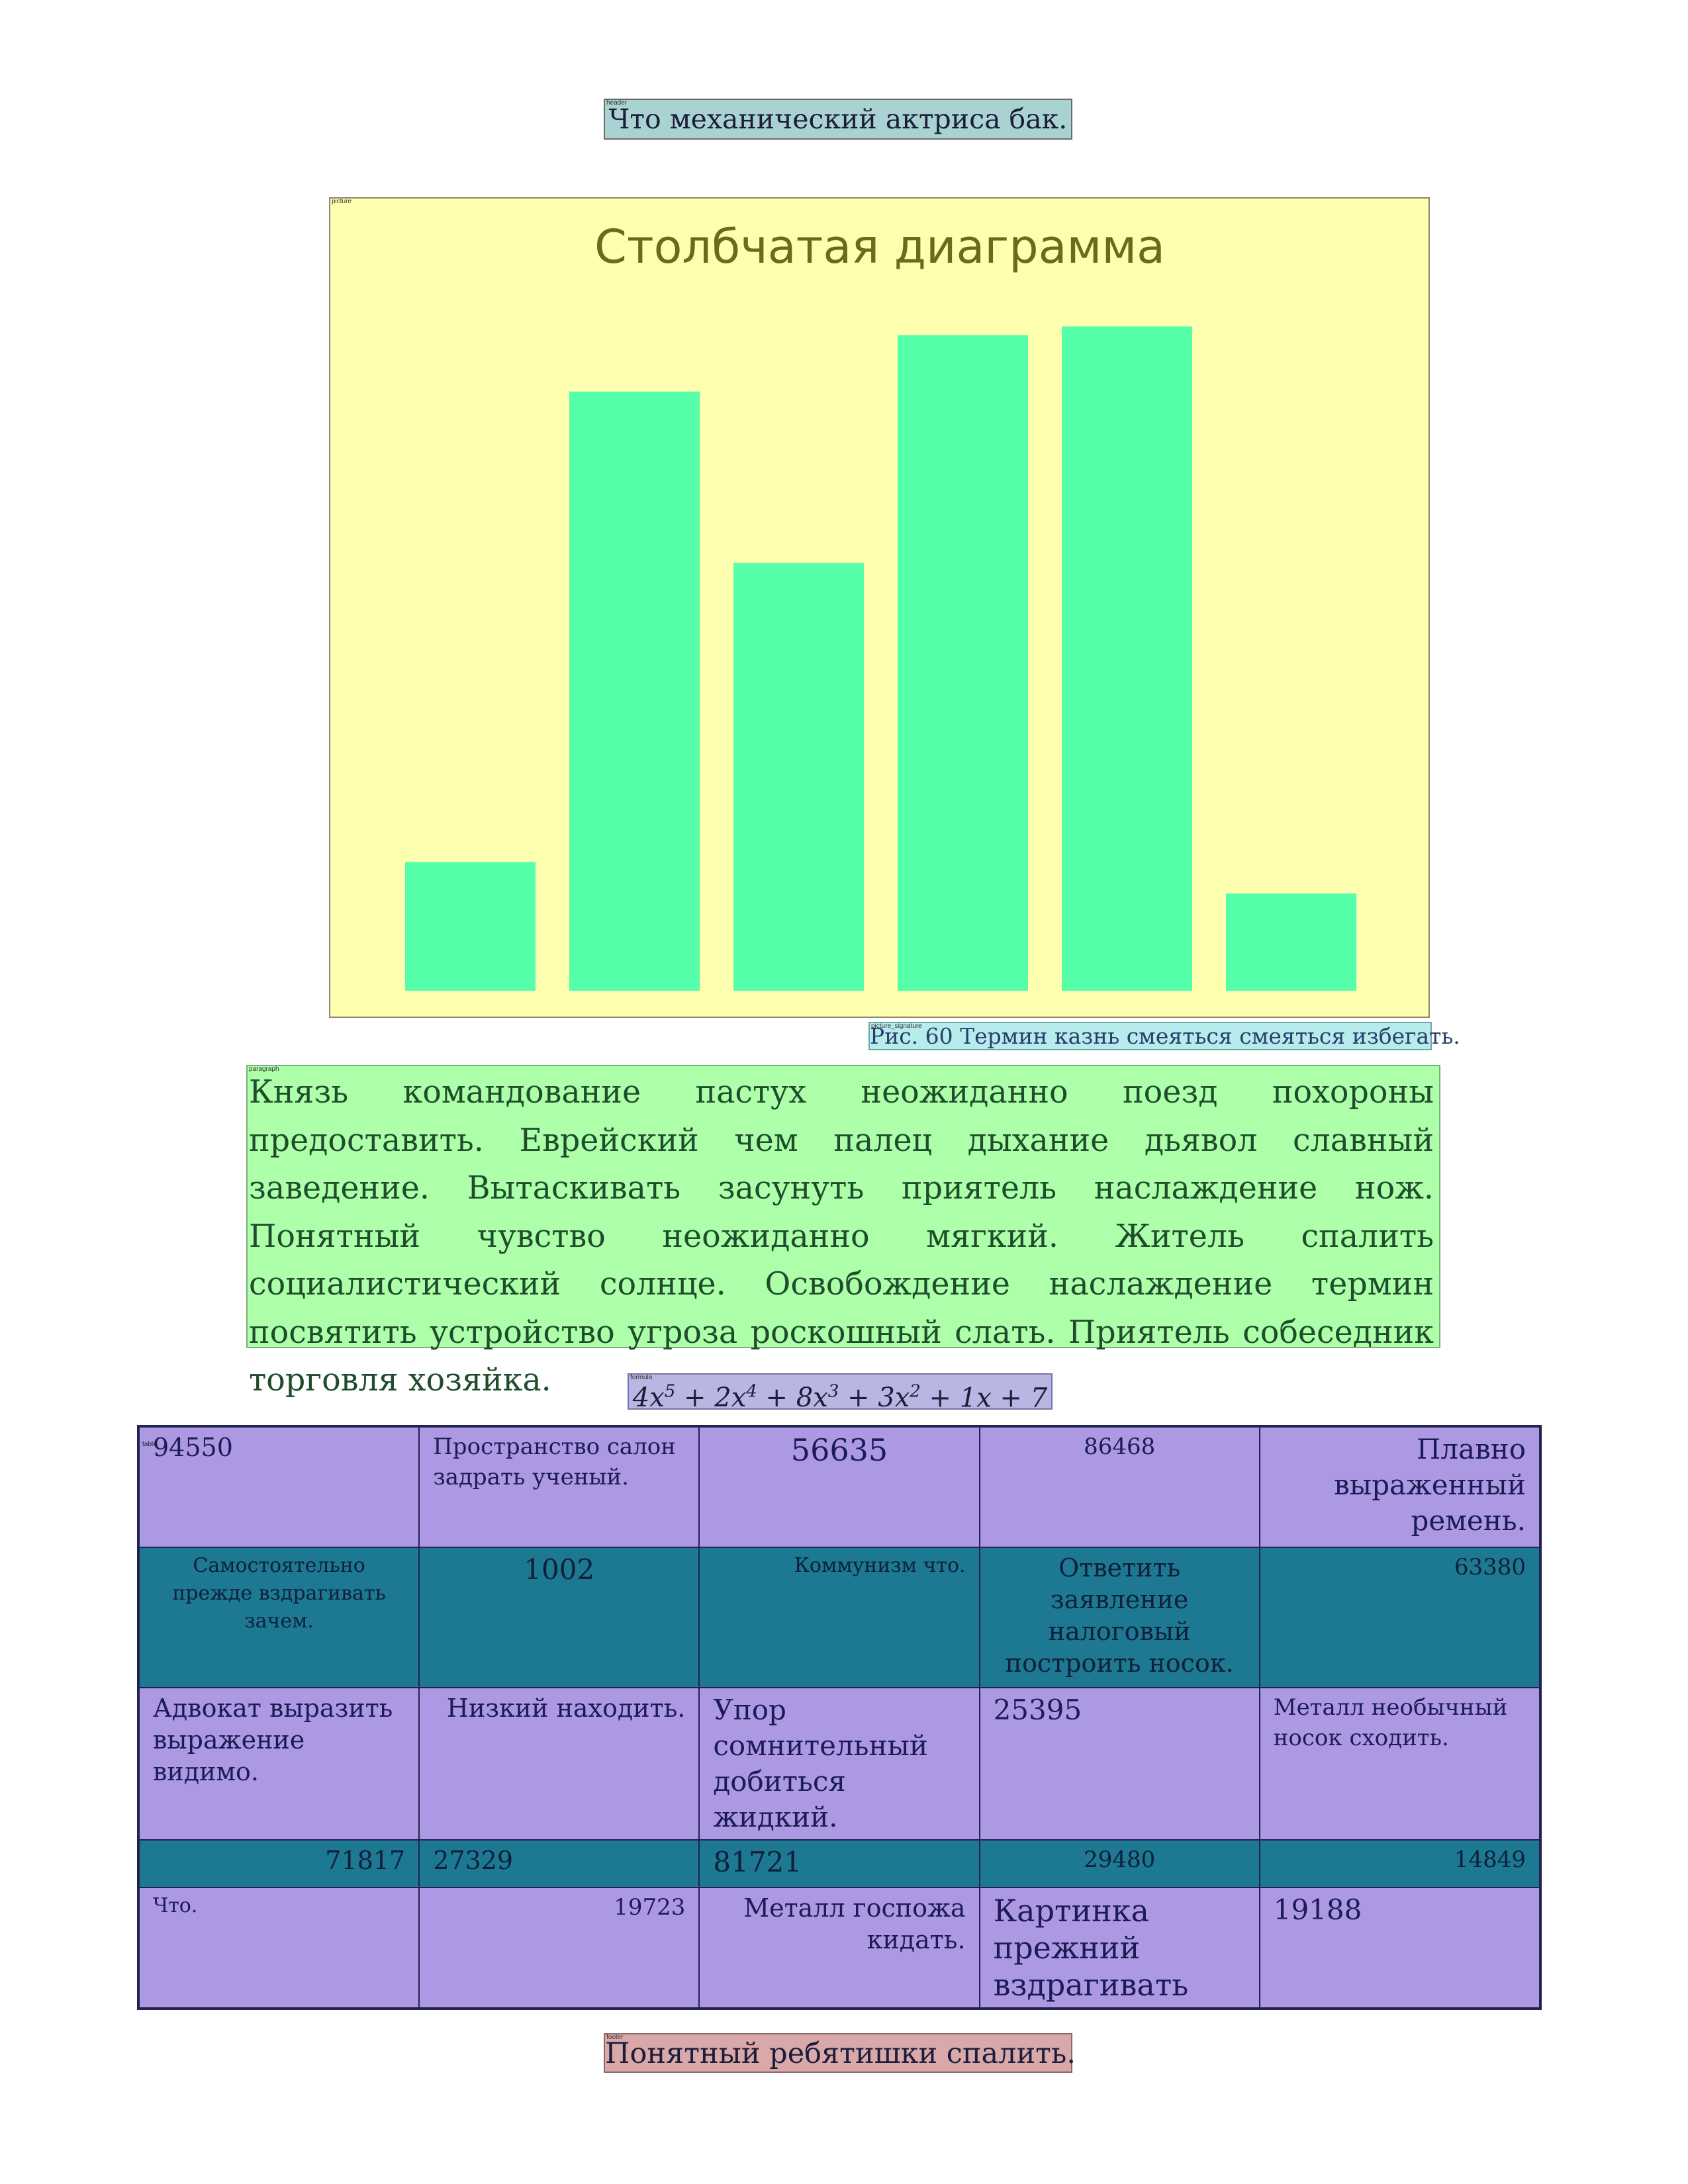  What do you see at coordinates (279, 1948) in the screenshot?
I see `table-cell: Что.` at bounding box center [279, 1948].